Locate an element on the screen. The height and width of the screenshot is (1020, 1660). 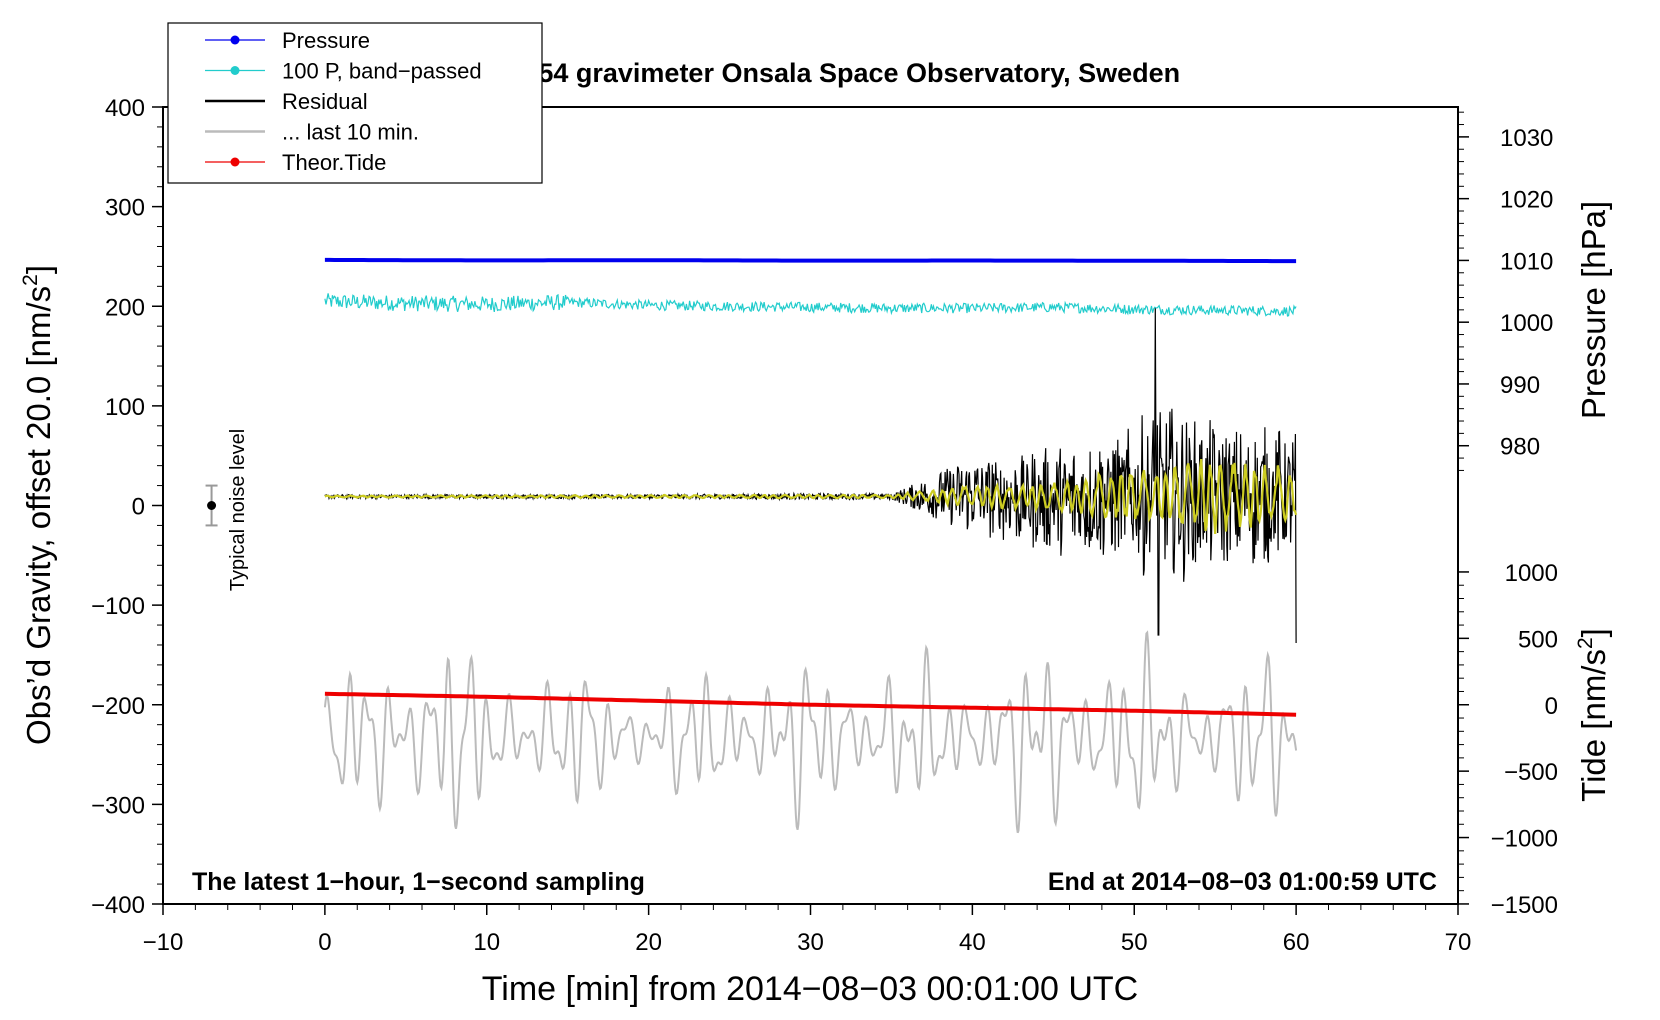
x-tick-label: 50 is located at coordinates (1134, 942).